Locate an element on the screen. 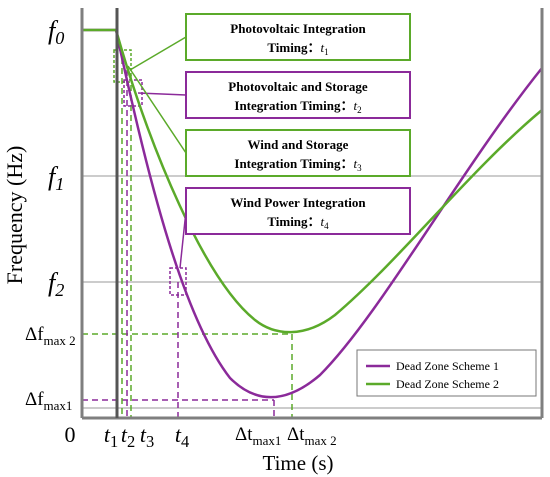 This screenshot has width=550, height=477. legend: Dead Zone Scheme 1 Dead Zone Scheme 2 is located at coordinates (446, 373).